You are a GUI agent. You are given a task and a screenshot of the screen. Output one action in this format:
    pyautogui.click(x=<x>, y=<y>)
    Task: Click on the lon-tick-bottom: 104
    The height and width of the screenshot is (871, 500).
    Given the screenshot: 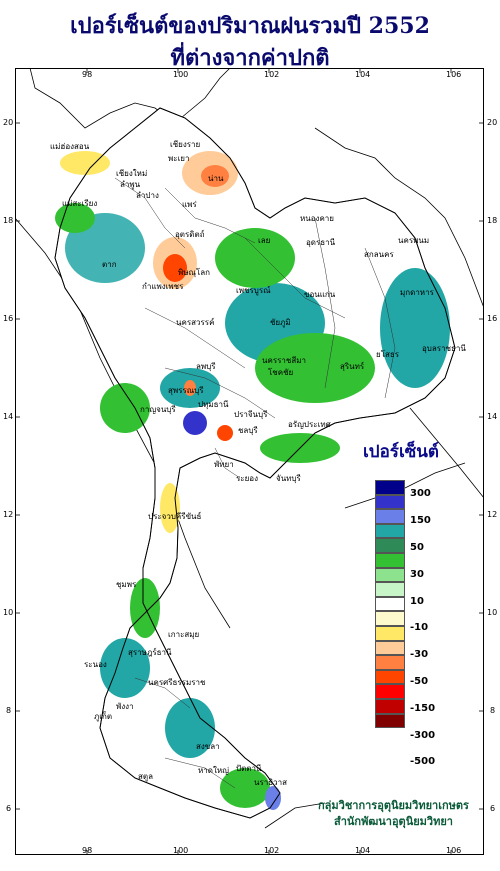 What is the action you would take?
    pyautogui.click(x=363, y=850)
    